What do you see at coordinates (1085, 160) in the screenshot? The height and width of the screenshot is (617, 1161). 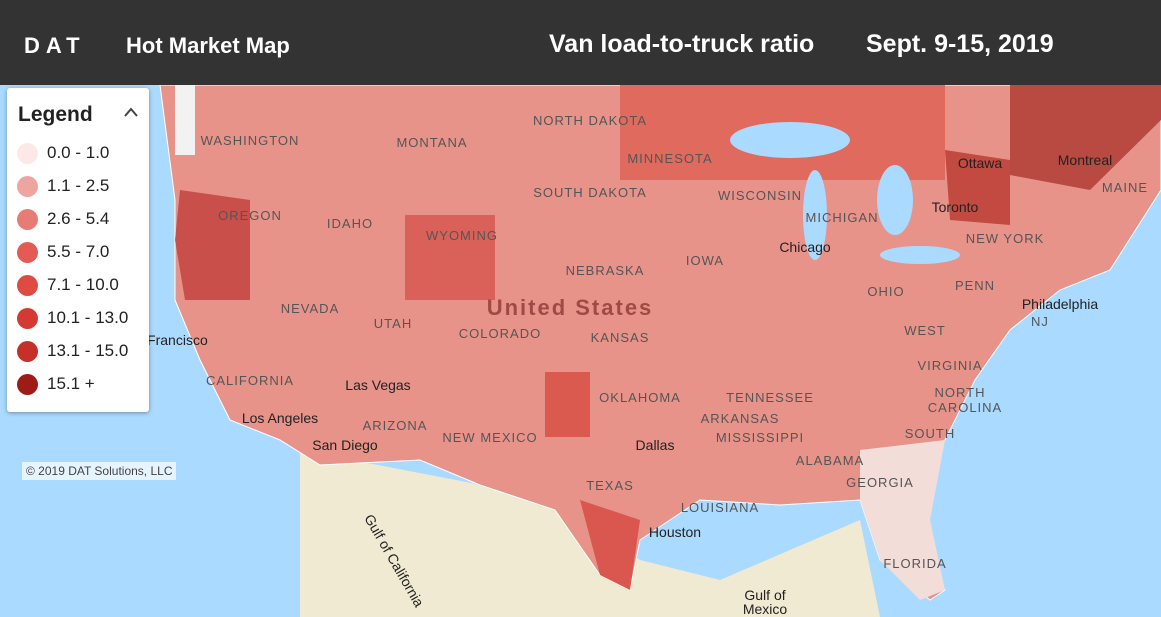 I see `place-label: Montreal` at bounding box center [1085, 160].